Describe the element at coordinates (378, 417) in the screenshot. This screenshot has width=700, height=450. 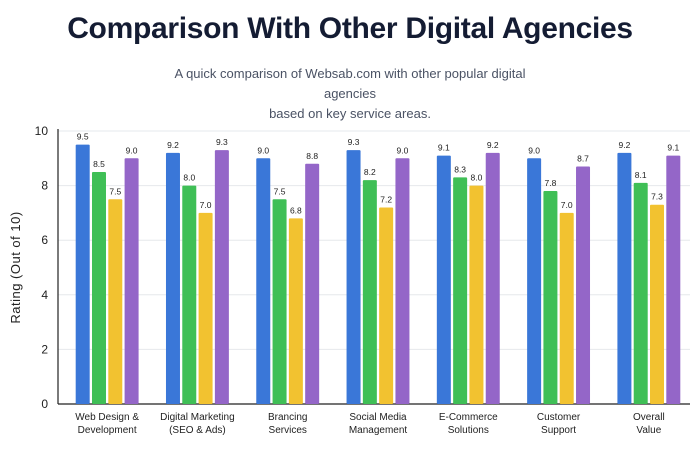
I see `x-category-label-line: Social Media` at that location.